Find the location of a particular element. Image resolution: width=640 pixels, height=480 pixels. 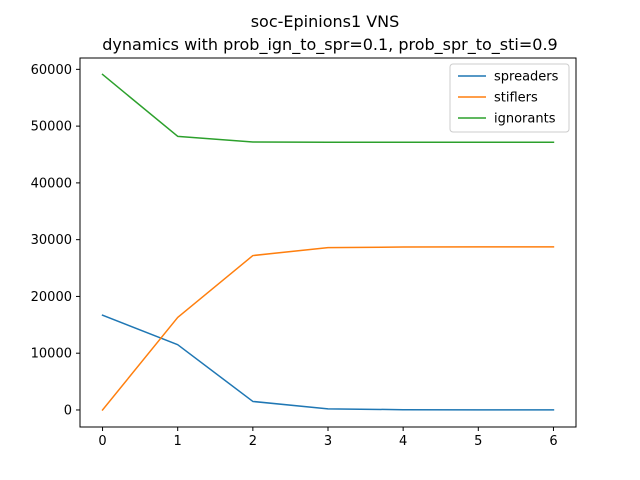

chart-title: soc-Epinions1 VNS is located at coordinates (325, 21).